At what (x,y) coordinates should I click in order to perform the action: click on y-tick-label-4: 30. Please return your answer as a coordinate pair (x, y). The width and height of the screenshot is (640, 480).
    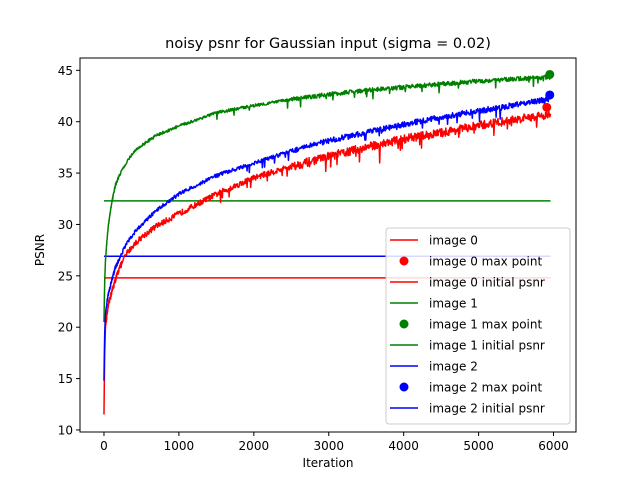
    Looking at the image, I should click on (65, 225).